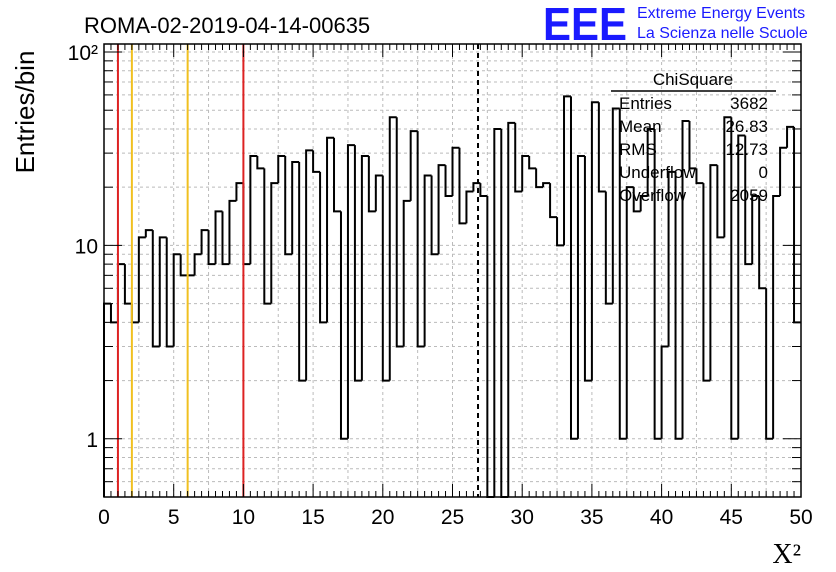 This screenshot has height=572, width=836. I want to click on x-tick-label: 5, so click(174, 517).